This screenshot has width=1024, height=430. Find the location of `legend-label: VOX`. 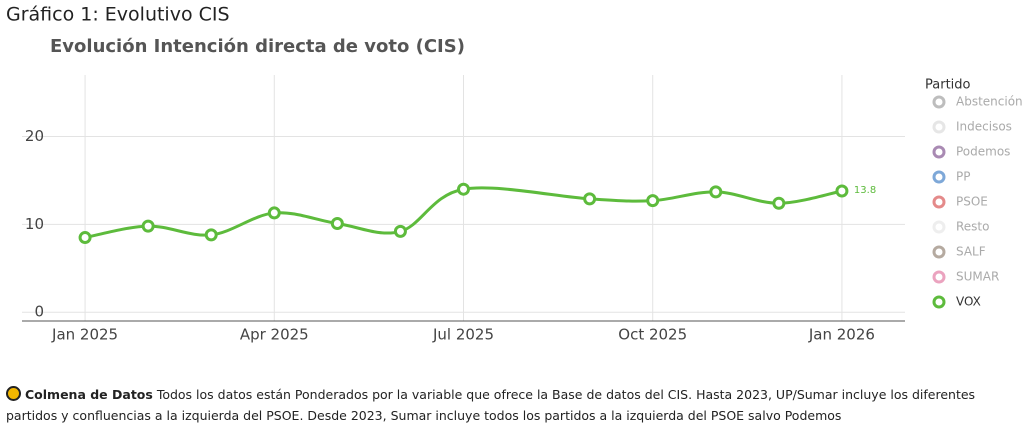

legend-label: VOX is located at coordinates (968, 302).